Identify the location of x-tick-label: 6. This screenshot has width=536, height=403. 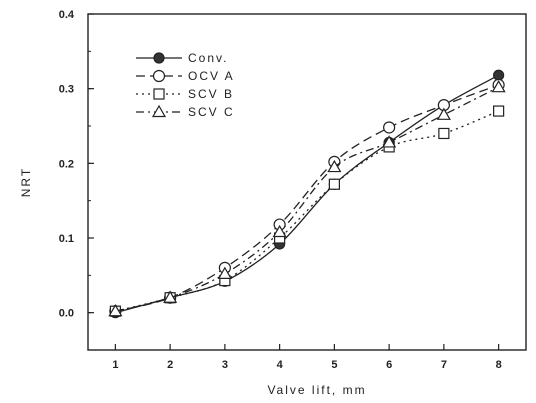
(389, 365).